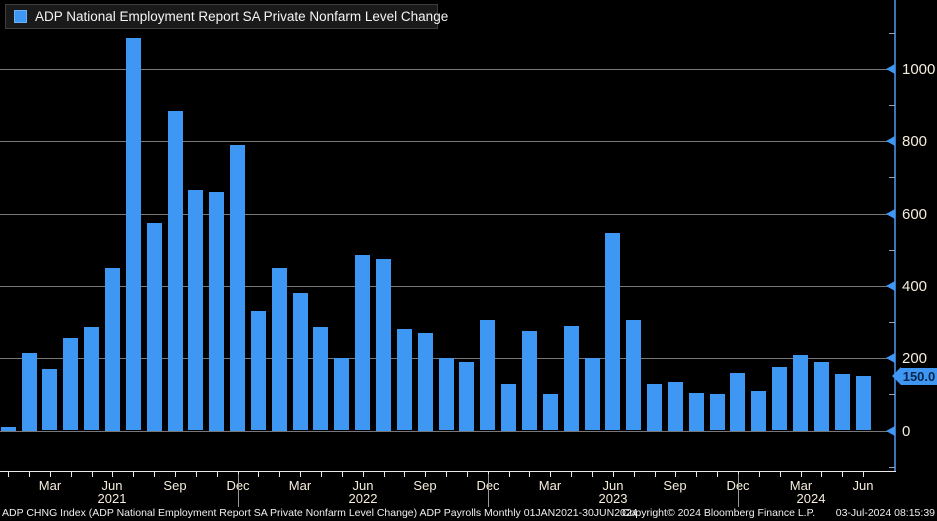 This screenshot has width=937, height=521. Describe the element at coordinates (279, 349) in the screenshot. I see `bar-feb-2022` at that location.